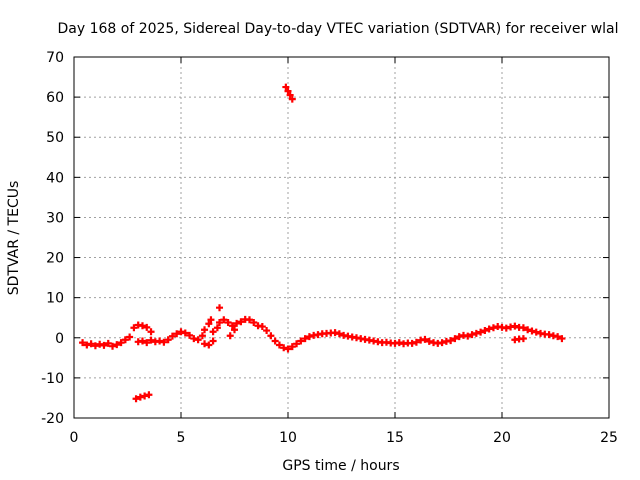  What do you see at coordinates (55, 299) in the screenshot?
I see `y-tick-label: 10` at bounding box center [55, 299].